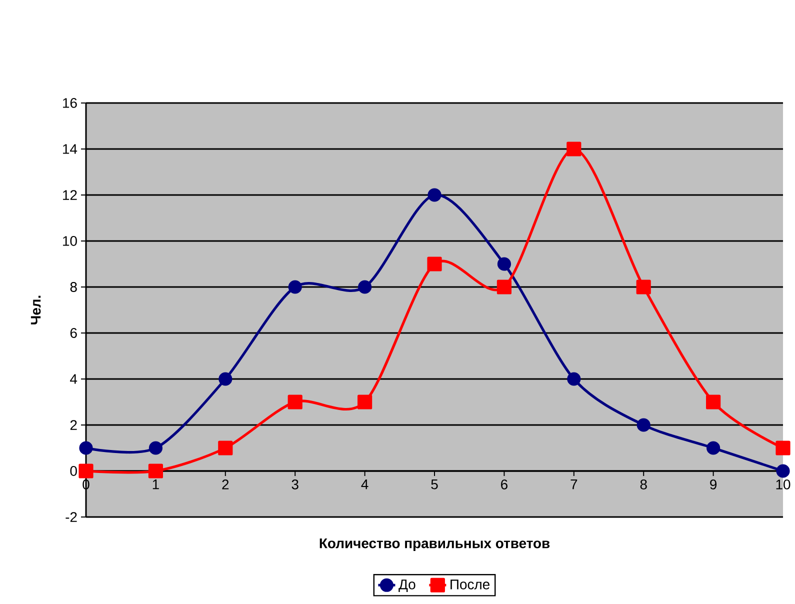 This screenshot has height=604, width=795. What do you see at coordinates (70, 241) in the screenshot?
I see `y-tick-label: 10` at bounding box center [70, 241].